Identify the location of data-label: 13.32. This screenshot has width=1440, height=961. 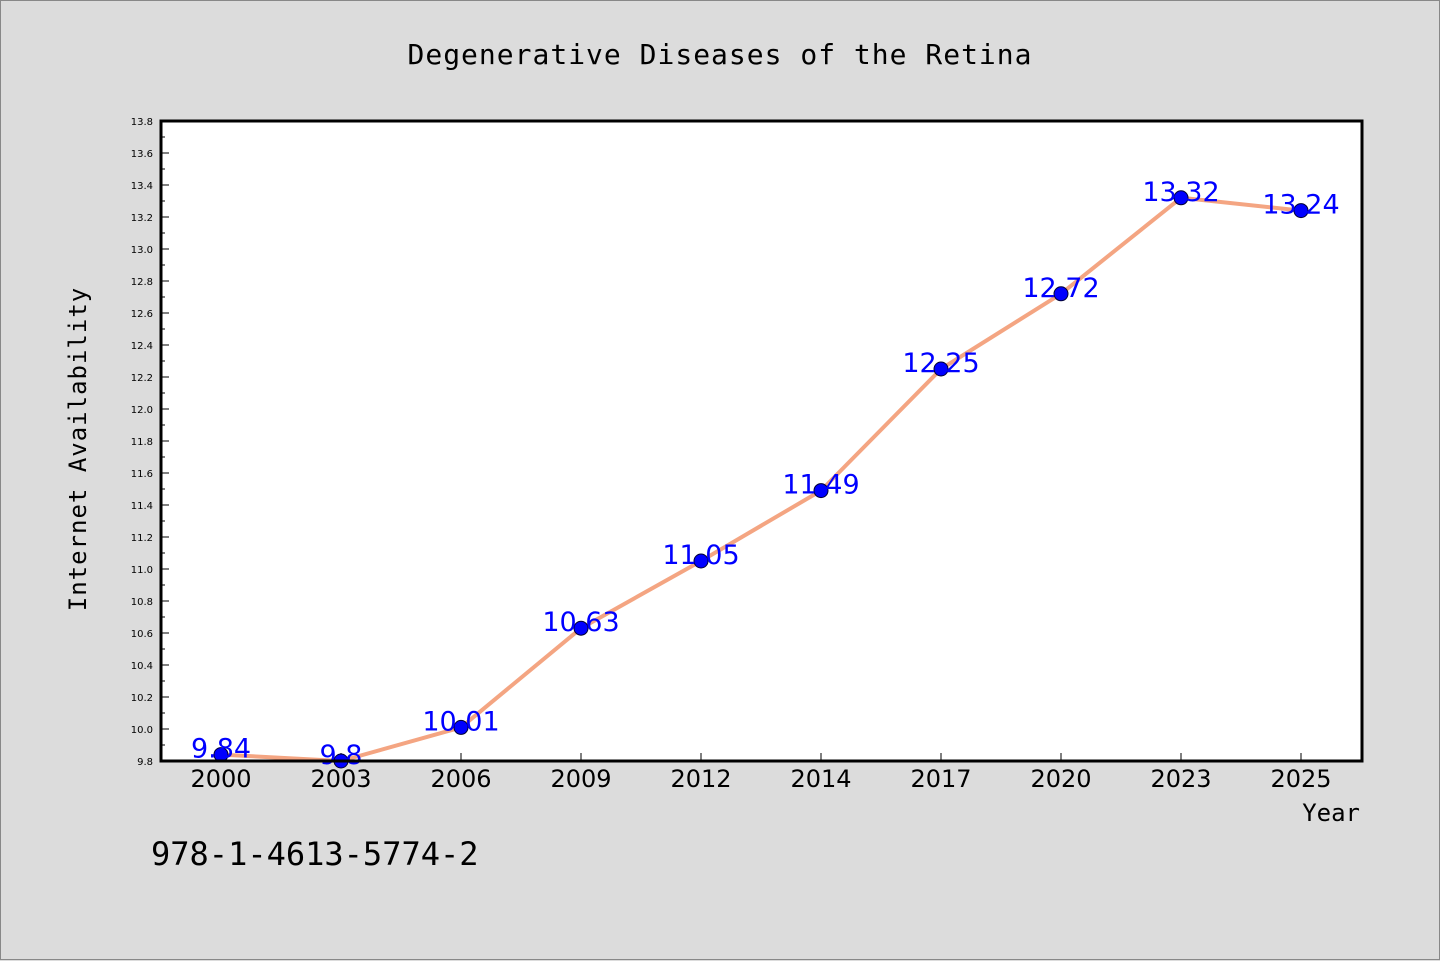
(1180, 192).